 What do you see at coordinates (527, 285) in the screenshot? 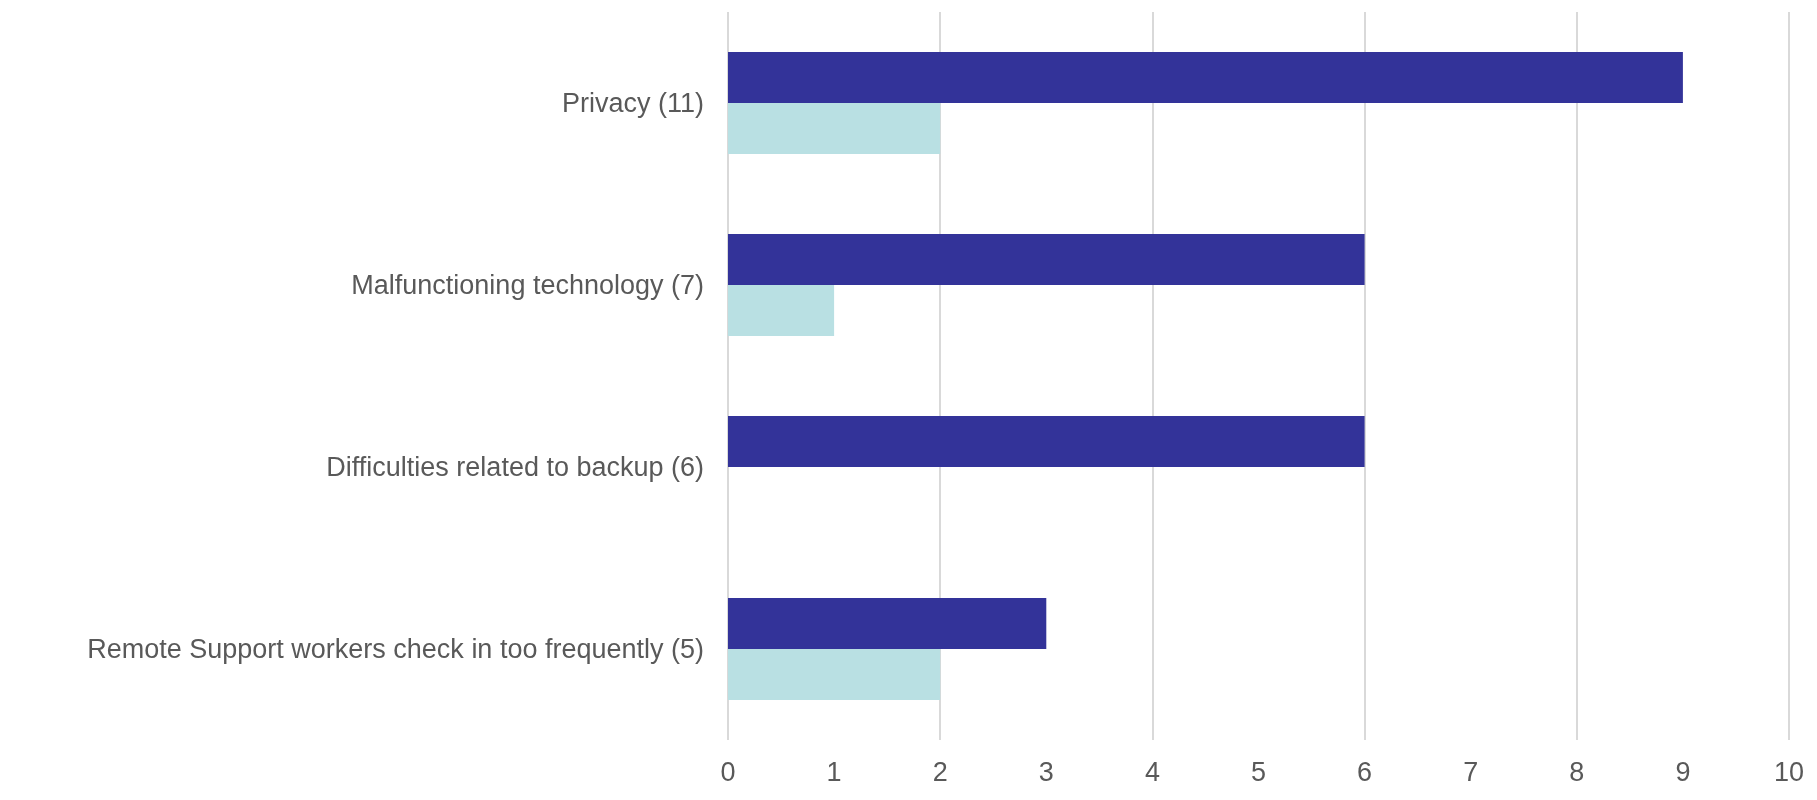
I see `y-tick-label: Malfunctioning technology (7)` at bounding box center [527, 285].